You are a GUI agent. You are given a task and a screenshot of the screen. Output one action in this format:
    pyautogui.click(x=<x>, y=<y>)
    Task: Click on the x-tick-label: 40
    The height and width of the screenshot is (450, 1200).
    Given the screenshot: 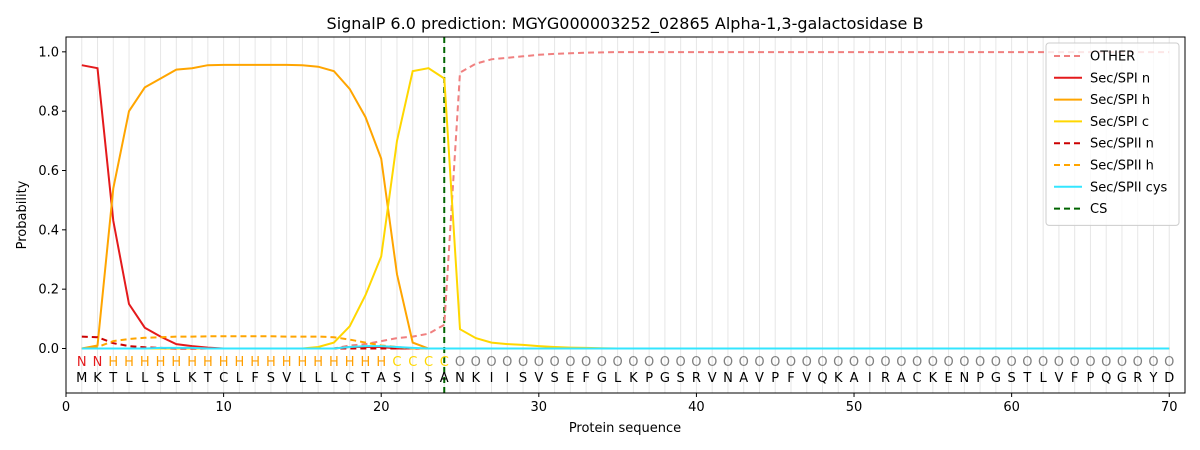 What is the action you would take?
    pyautogui.click(x=696, y=407)
    